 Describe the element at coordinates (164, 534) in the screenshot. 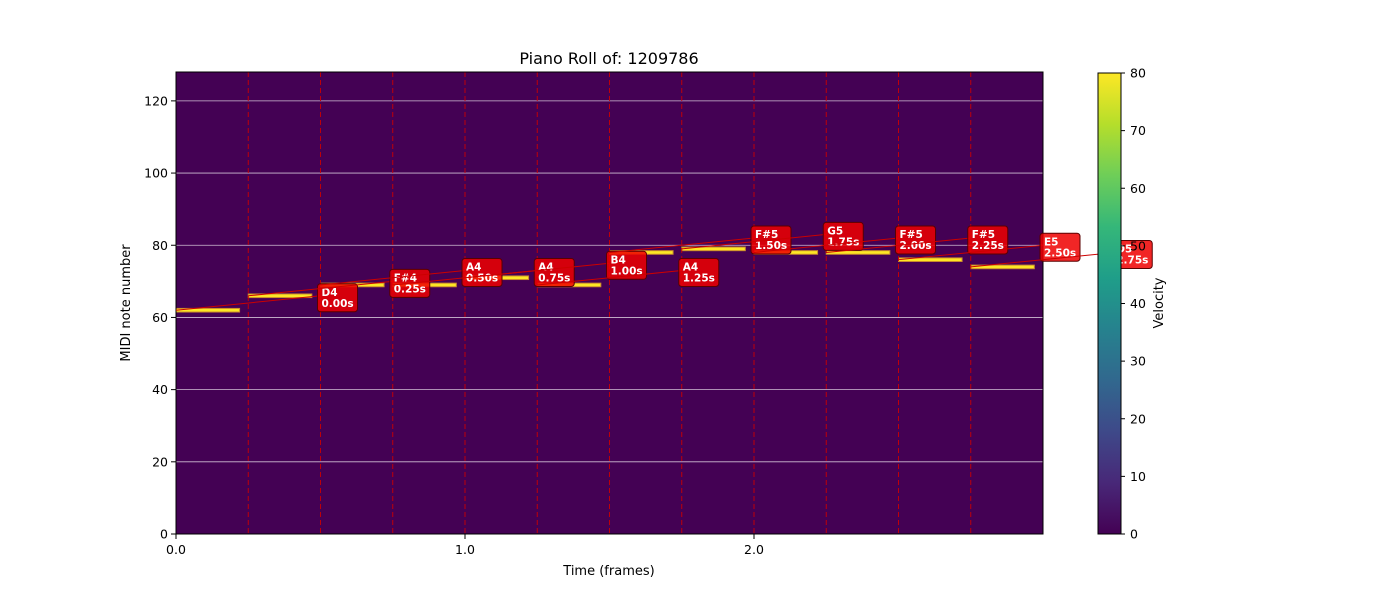

I see `y-tick-label: 0` at that location.